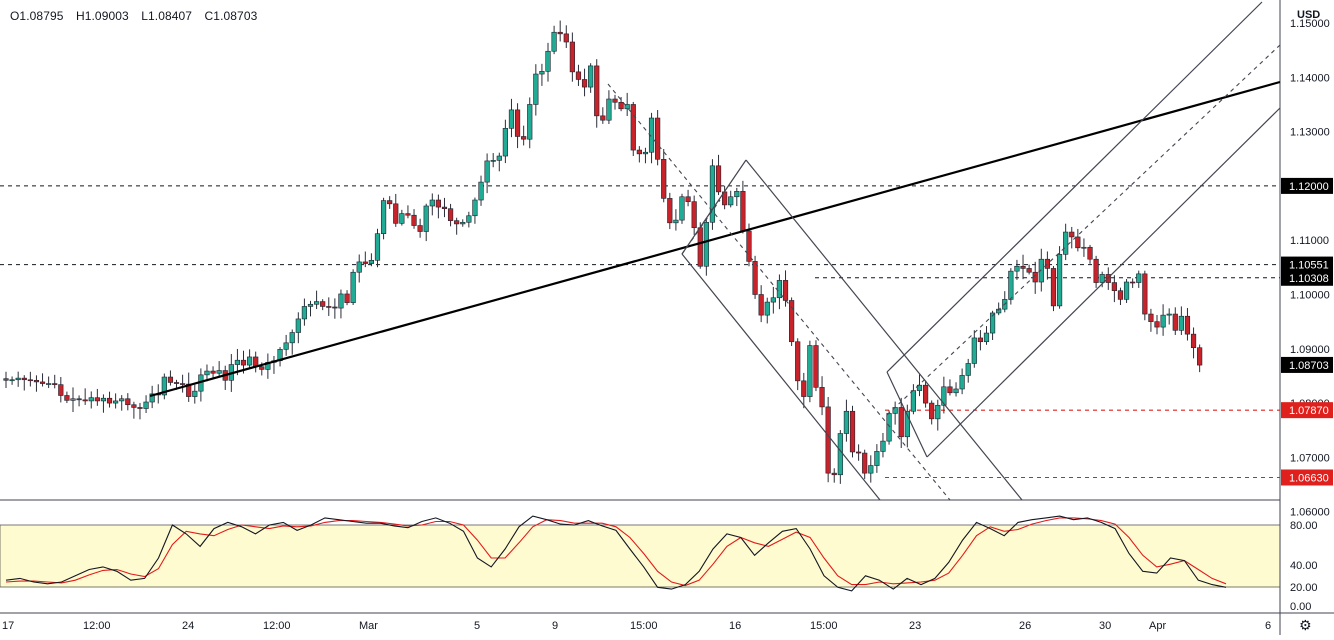 This screenshot has height=640, width=1334. Describe the element at coordinates (277, 626) in the screenshot. I see `time-tick-label: 12:00` at that location.